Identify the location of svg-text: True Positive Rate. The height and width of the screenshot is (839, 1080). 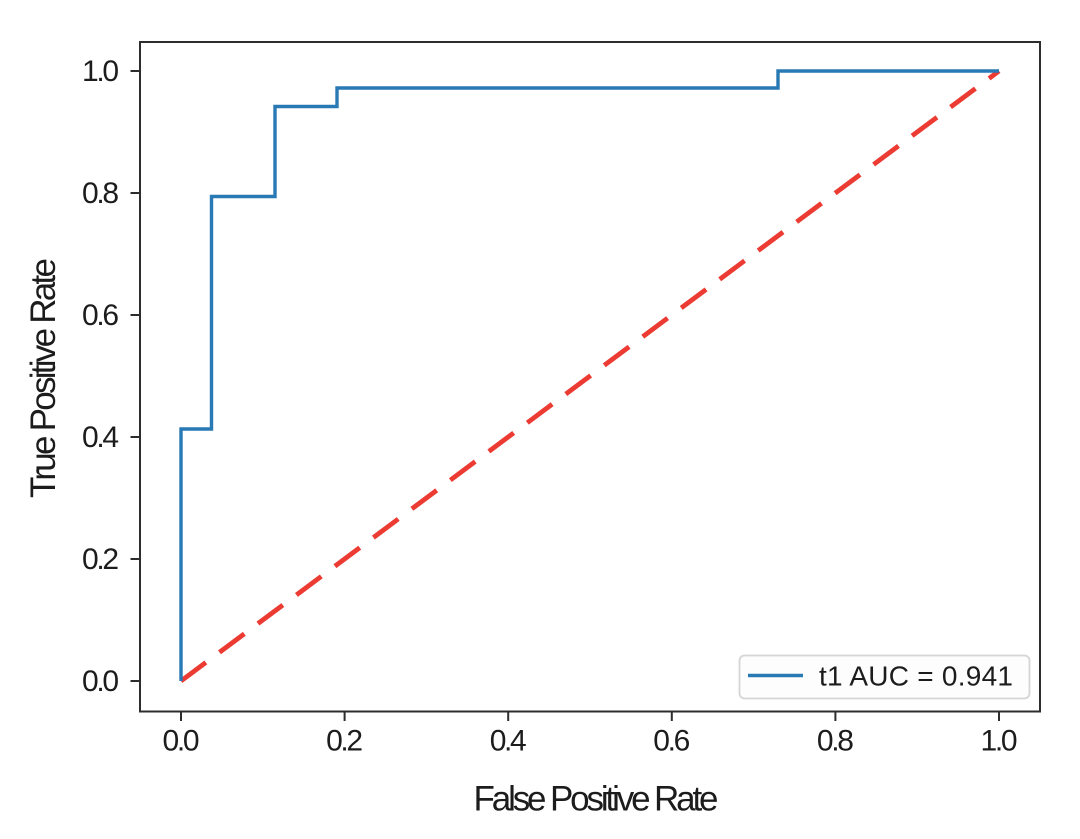
(43, 378).